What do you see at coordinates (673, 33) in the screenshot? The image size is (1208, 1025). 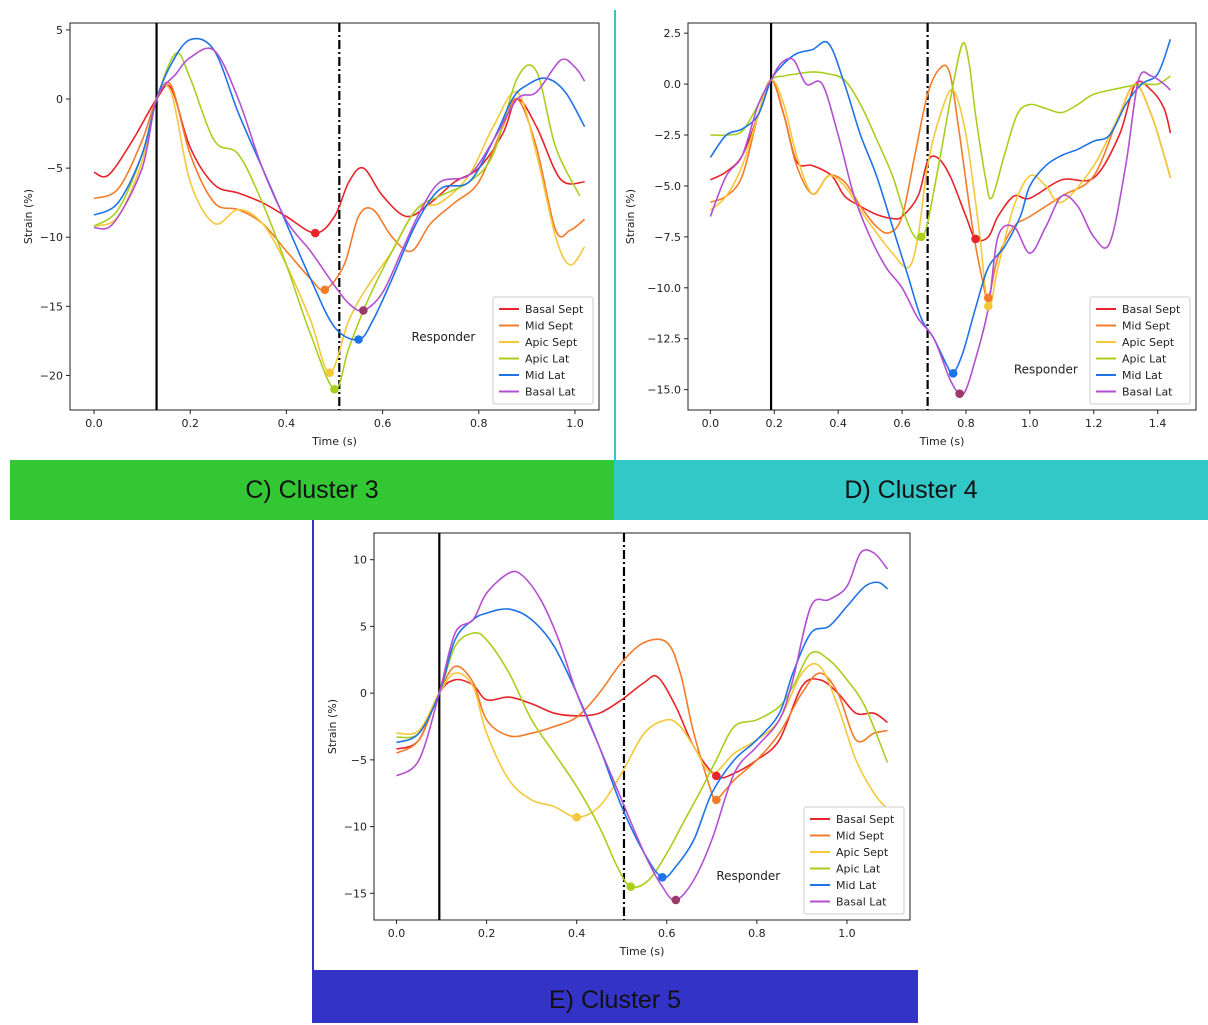 I see `y-tick-label: 2.5` at bounding box center [673, 33].